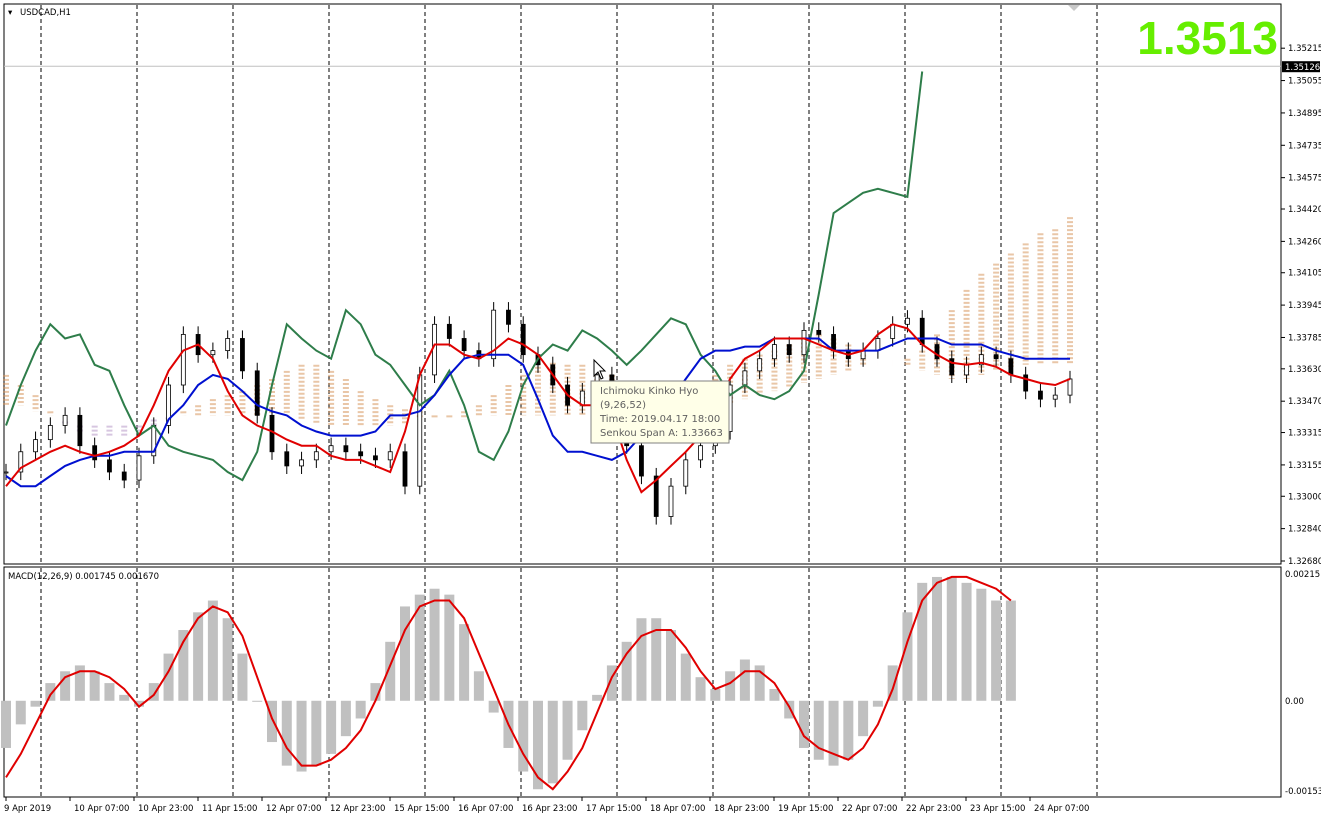 The image size is (1321, 821). Describe the element at coordinates (10, 13) in the screenshot. I see `symbol-menu-icon: ▾` at that location.